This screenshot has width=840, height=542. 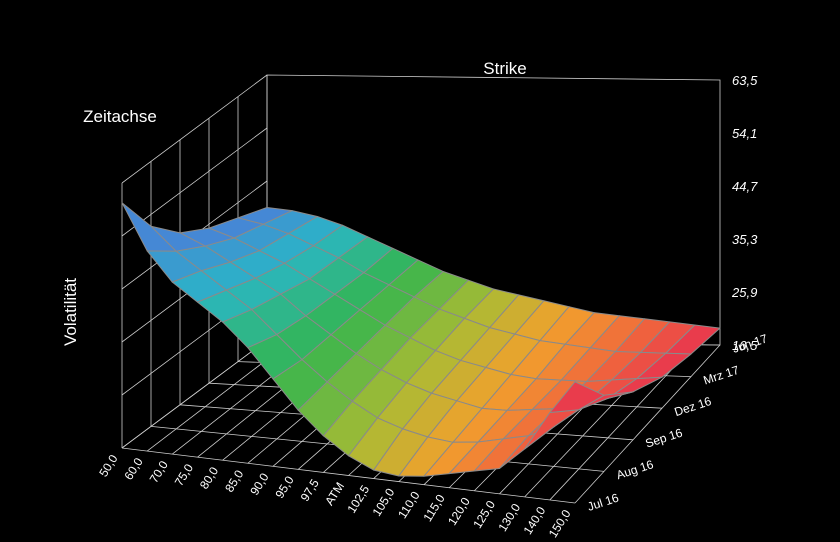 What do you see at coordinates (693, 406) in the screenshot?
I see `y-tick-label: Dez 16` at bounding box center [693, 406].